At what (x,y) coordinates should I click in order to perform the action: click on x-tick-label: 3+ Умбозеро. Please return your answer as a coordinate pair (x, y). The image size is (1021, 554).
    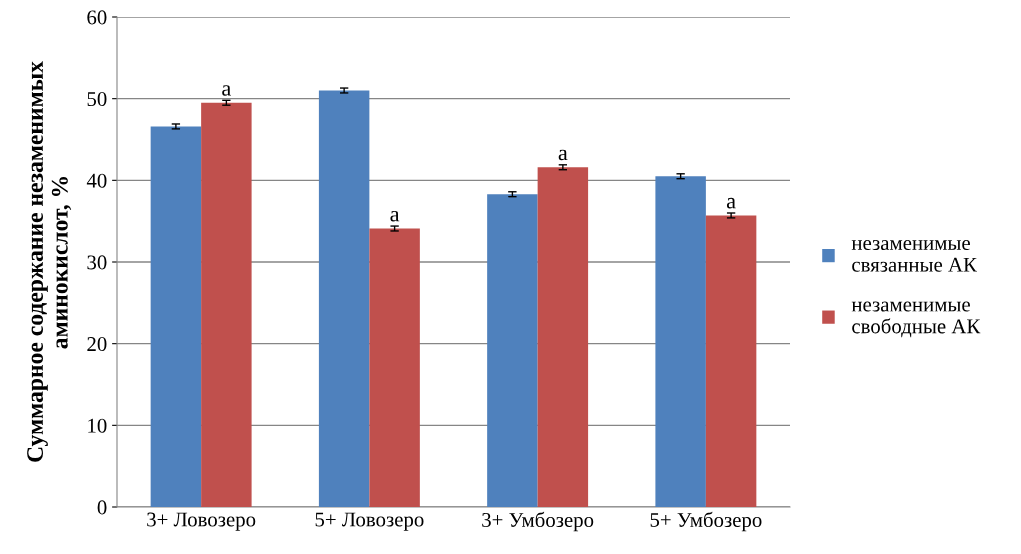
    Looking at the image, I should click on (538, 521).